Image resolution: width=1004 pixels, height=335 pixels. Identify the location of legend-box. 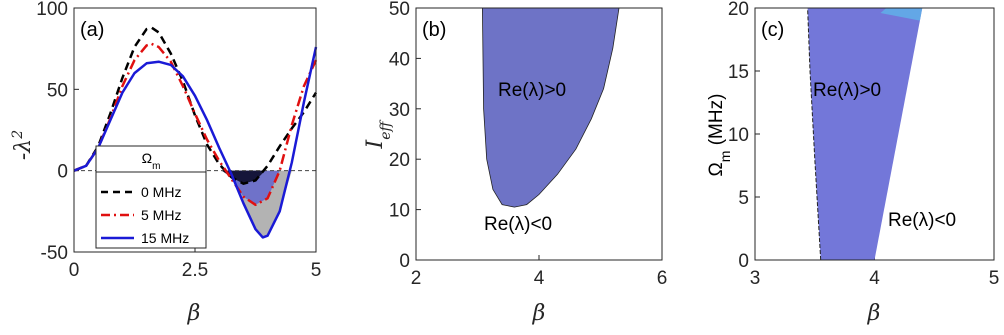
(151, 197).